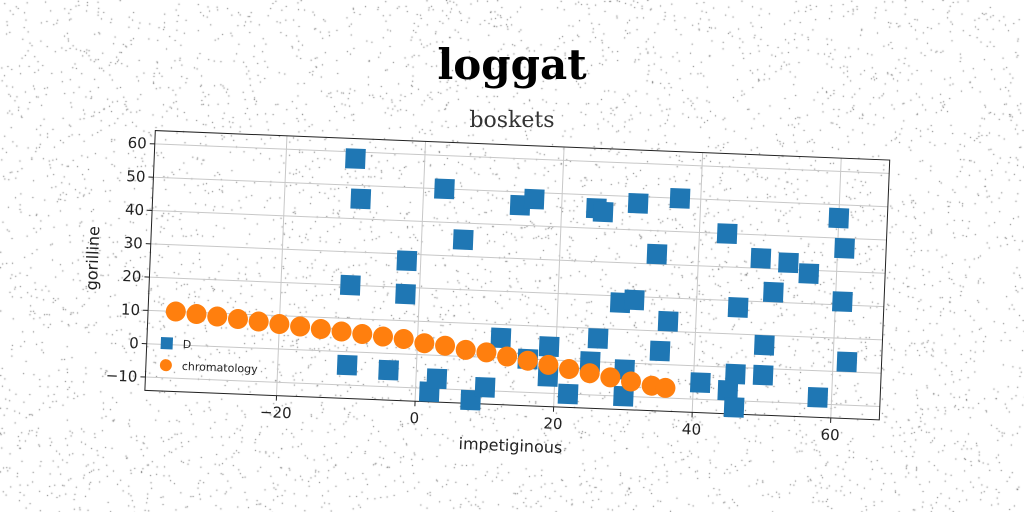 The image size is (1024, 512). What do you see at coordinates (135, 209) in the screenshot?
I see `y-tick-label: 40` at bounding box center [135, 209].